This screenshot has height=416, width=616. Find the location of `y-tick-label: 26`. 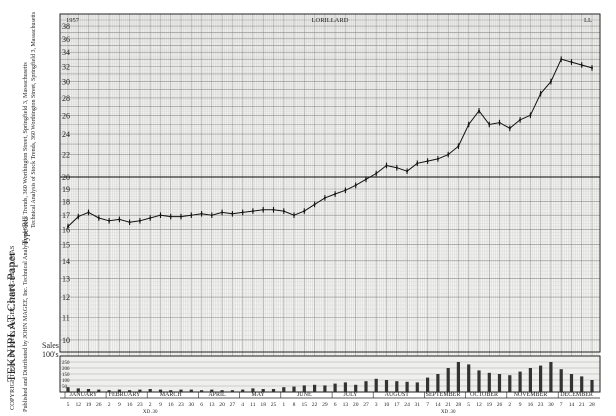

y-tick-label: 26 is located at coordinates (66, 115).